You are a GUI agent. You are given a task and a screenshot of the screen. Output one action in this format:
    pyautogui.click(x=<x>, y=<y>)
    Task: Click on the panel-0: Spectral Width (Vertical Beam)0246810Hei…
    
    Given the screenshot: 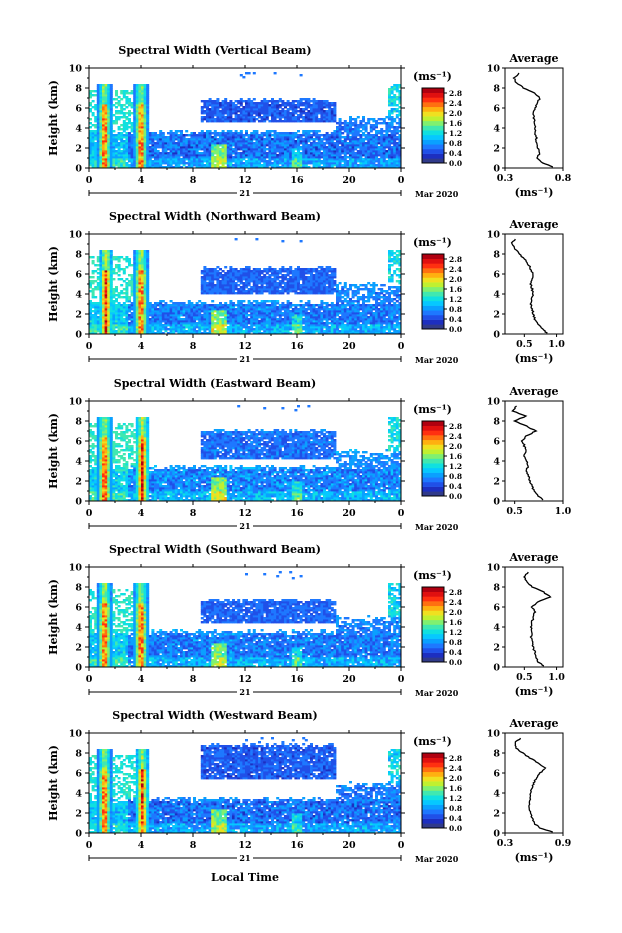 What is the action you would take?
    pyautogui.click(x=309, y=121)
    